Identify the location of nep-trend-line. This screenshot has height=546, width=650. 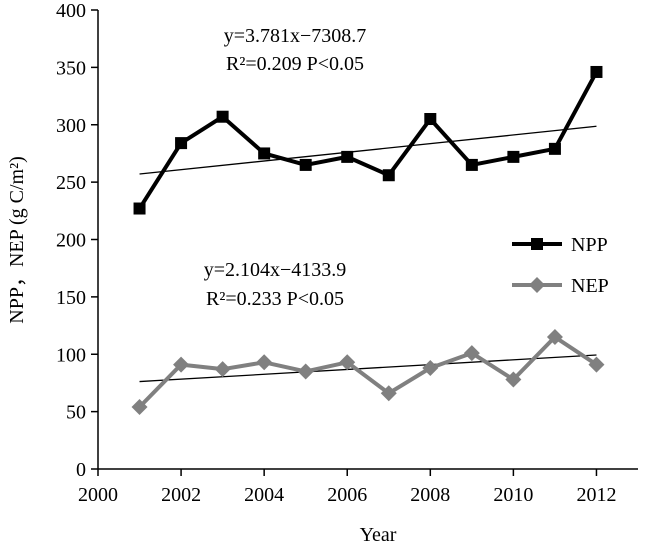
(368, 368).